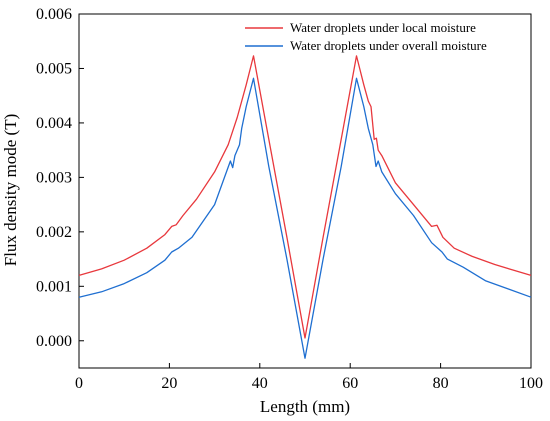 This screenshot has width=550, height=421. Describe the element at coordinates (169, 383) in the screenshot. I see `x-tick-label: 20` at that location.